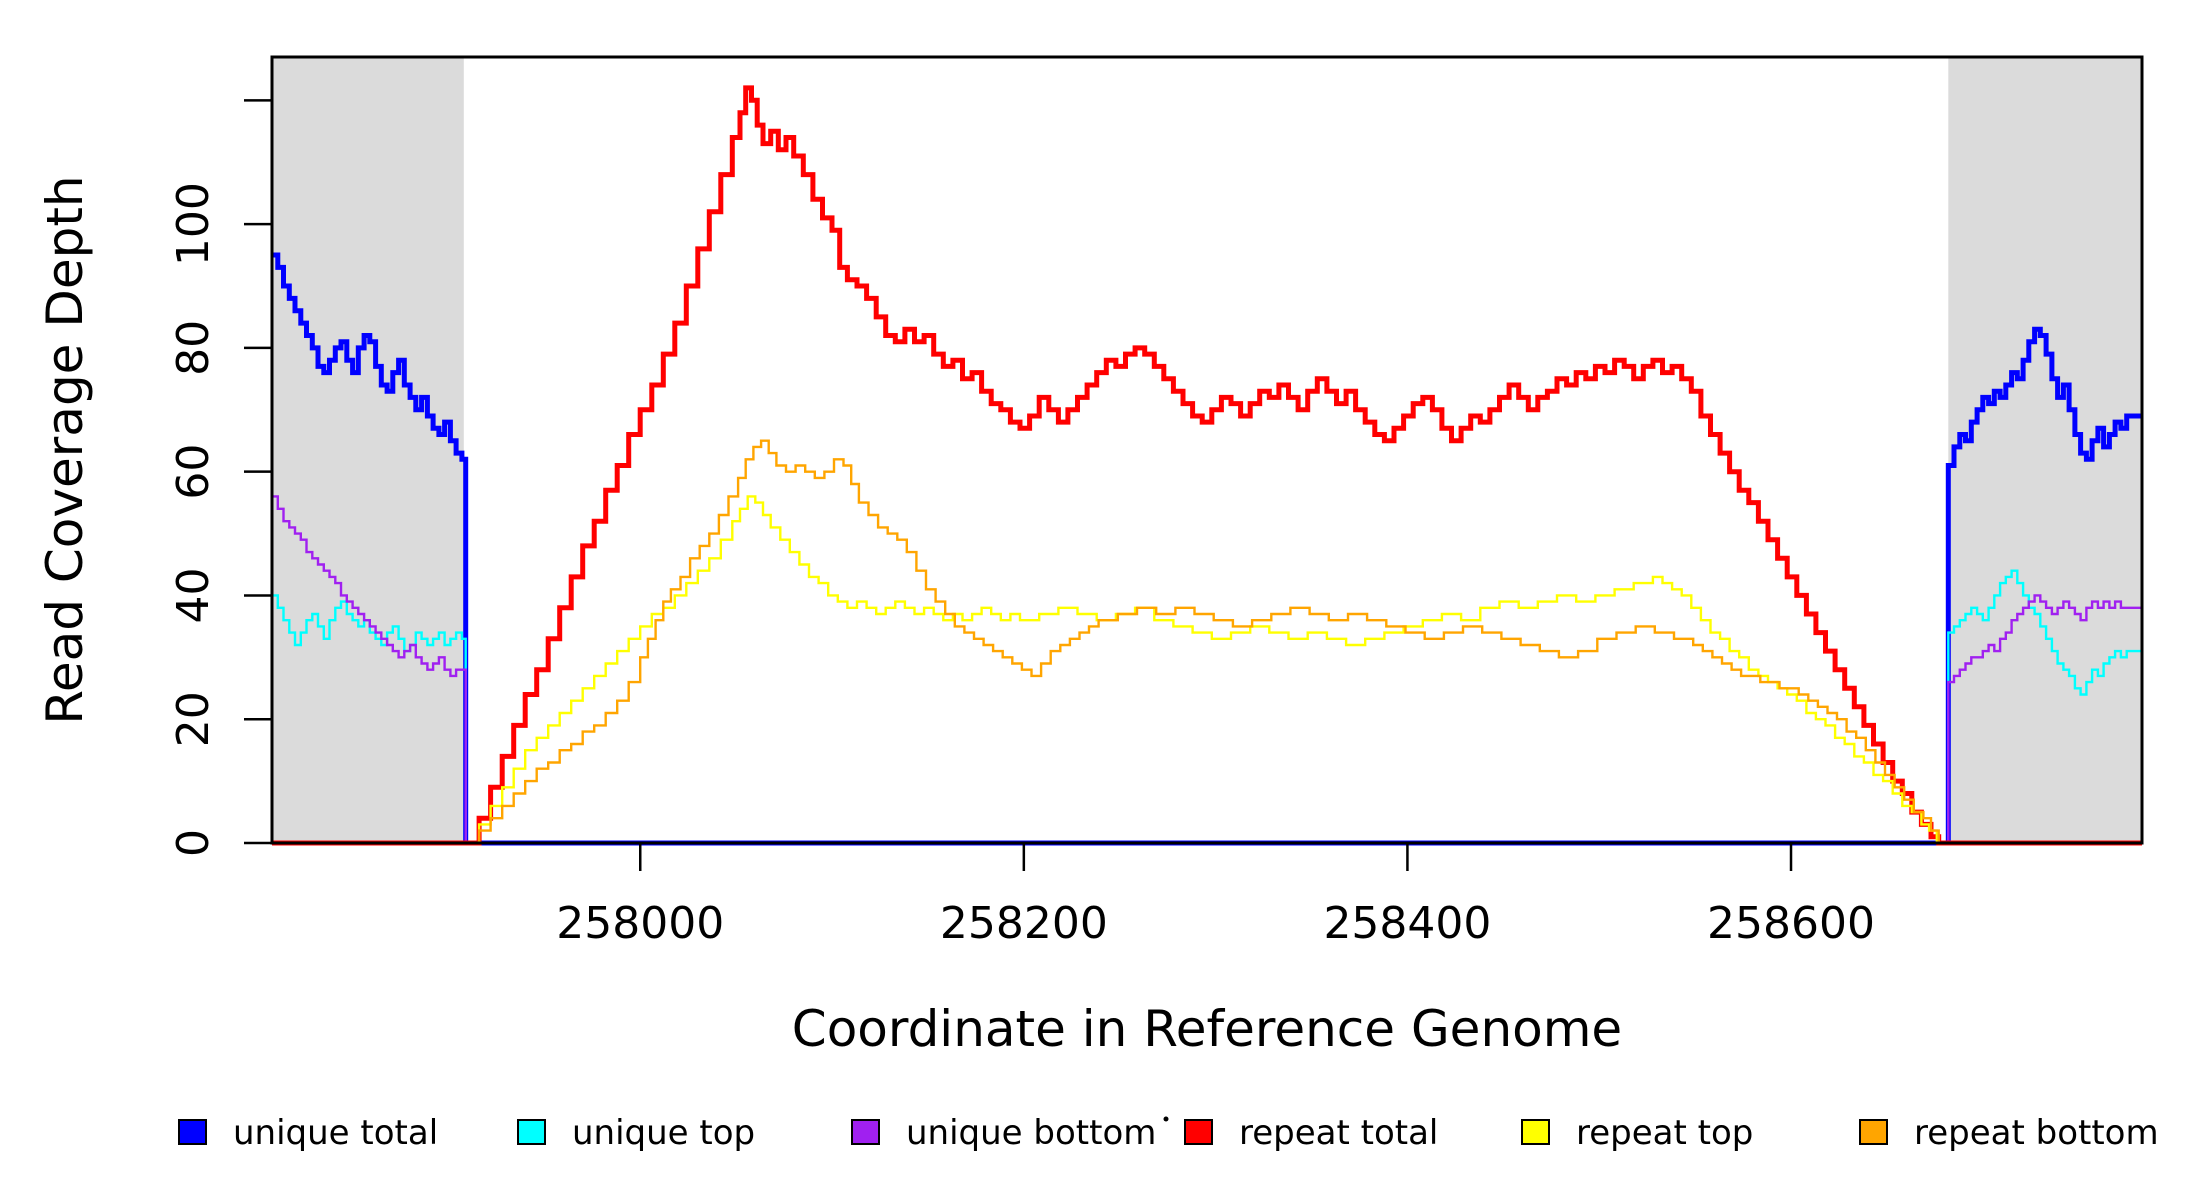 This screenshot has width=2200, height=1200. What do you see at coordinates (1207, 1029) in the screenshot?
I see `x-axis-title: Coordinate in Reference Genome` at bounding box center [1207, 1029].